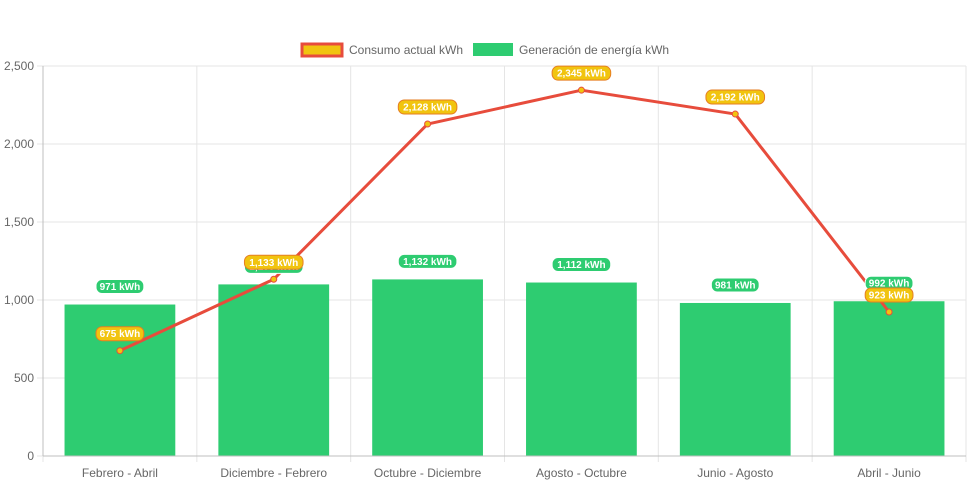  What do you see at coordinates (889, 473) in the screenshot?
I see `x-tick-label: Abril - Junio` at bounding box center [889, 473].